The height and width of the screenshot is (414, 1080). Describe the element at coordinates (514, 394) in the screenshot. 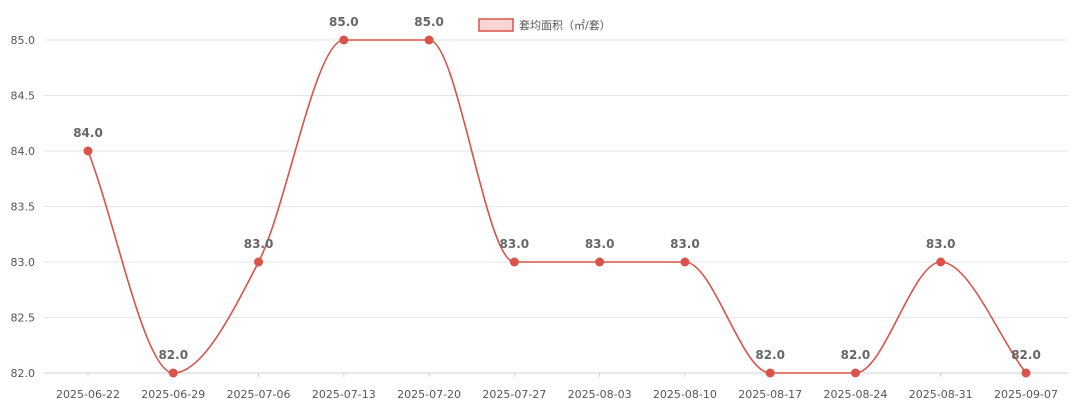

I see `x-tick-label: 2025-07-27` at that location.